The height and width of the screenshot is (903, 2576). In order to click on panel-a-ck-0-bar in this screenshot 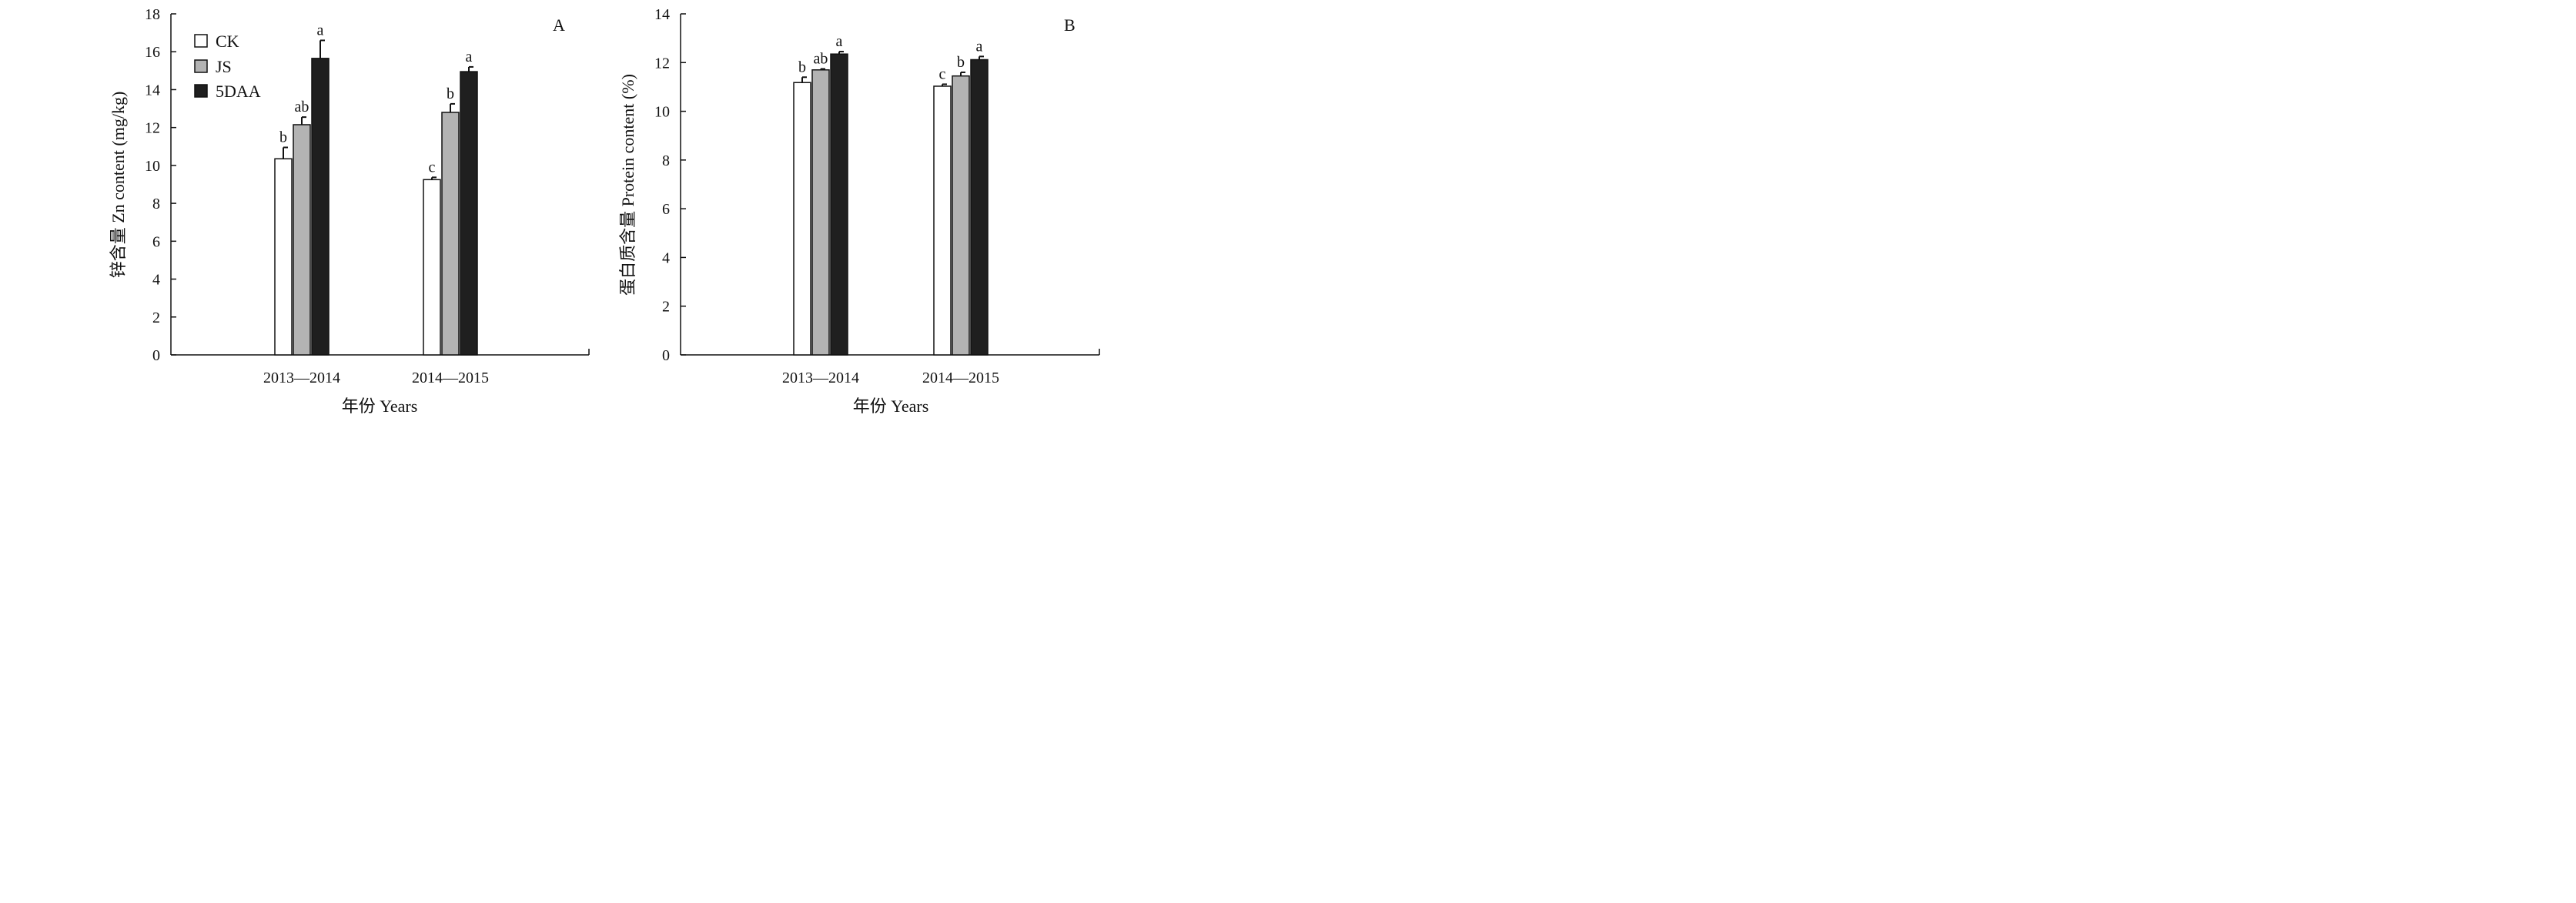, I will do `click(284, 257)`.